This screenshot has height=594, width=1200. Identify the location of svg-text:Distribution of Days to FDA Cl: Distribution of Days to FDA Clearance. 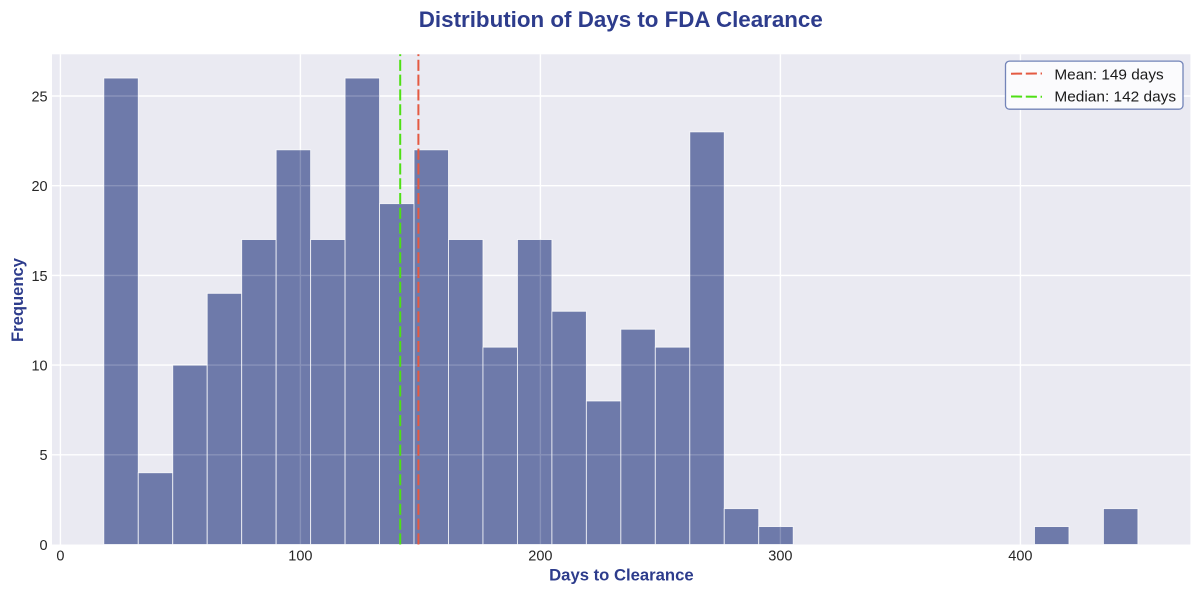
(621, 19).